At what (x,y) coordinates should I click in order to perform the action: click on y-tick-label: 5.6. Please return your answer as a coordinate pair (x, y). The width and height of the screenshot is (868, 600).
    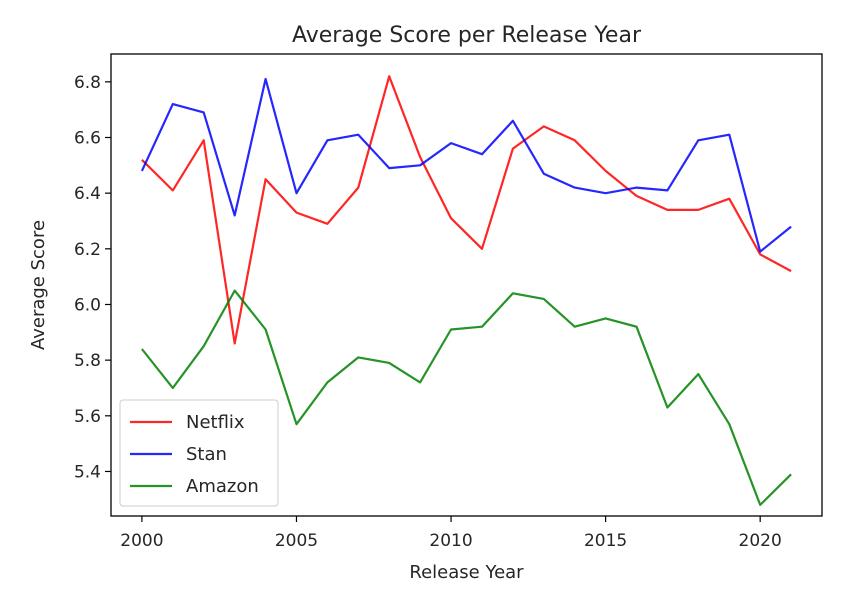
    Looking at the image, I should click on (87, 417).